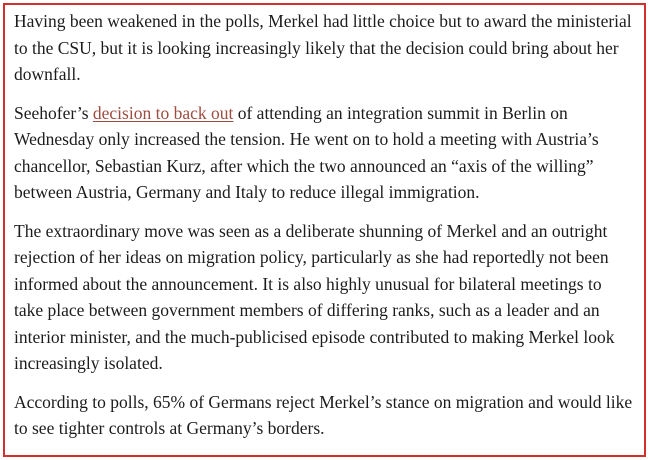 This screenshot has height=460, width=649. I want to click on decision-to-back-out-link: decision to back out, so click(163, 112).